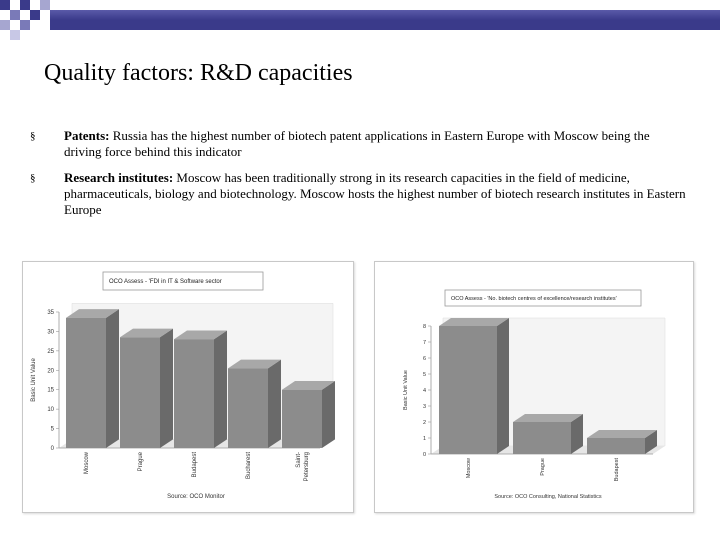  I want to click on y-tick-label: 20, so click(50, 371).